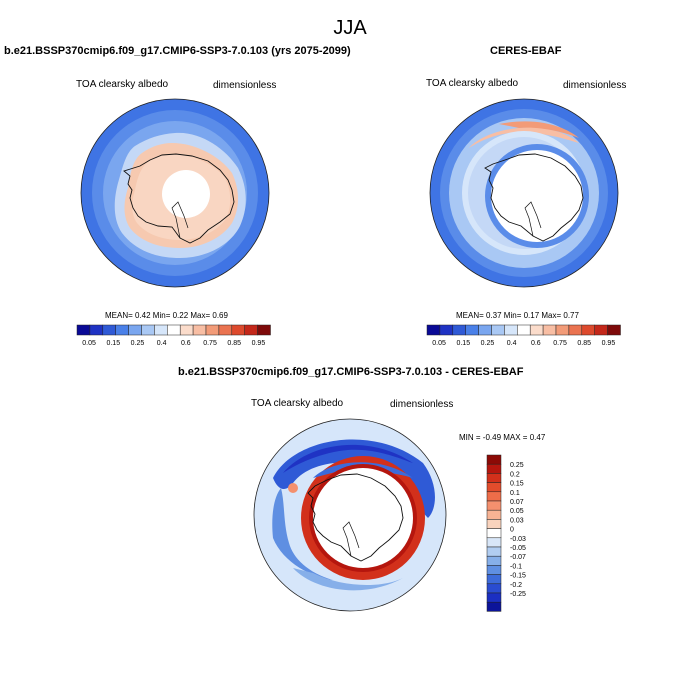  What do you see at coordinates (186, 343) in the screenshot?
I see `left-colorbar-tick-label: 0.6` at bounding box center [186, 343].